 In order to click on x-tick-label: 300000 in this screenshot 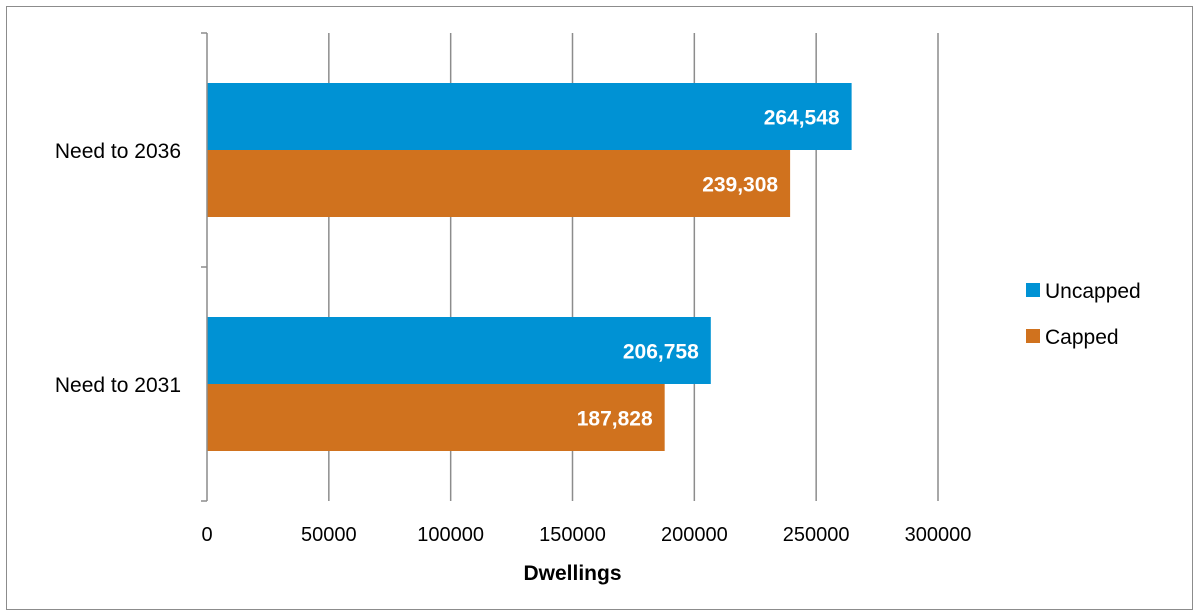, I will do `click(938, 535)`.